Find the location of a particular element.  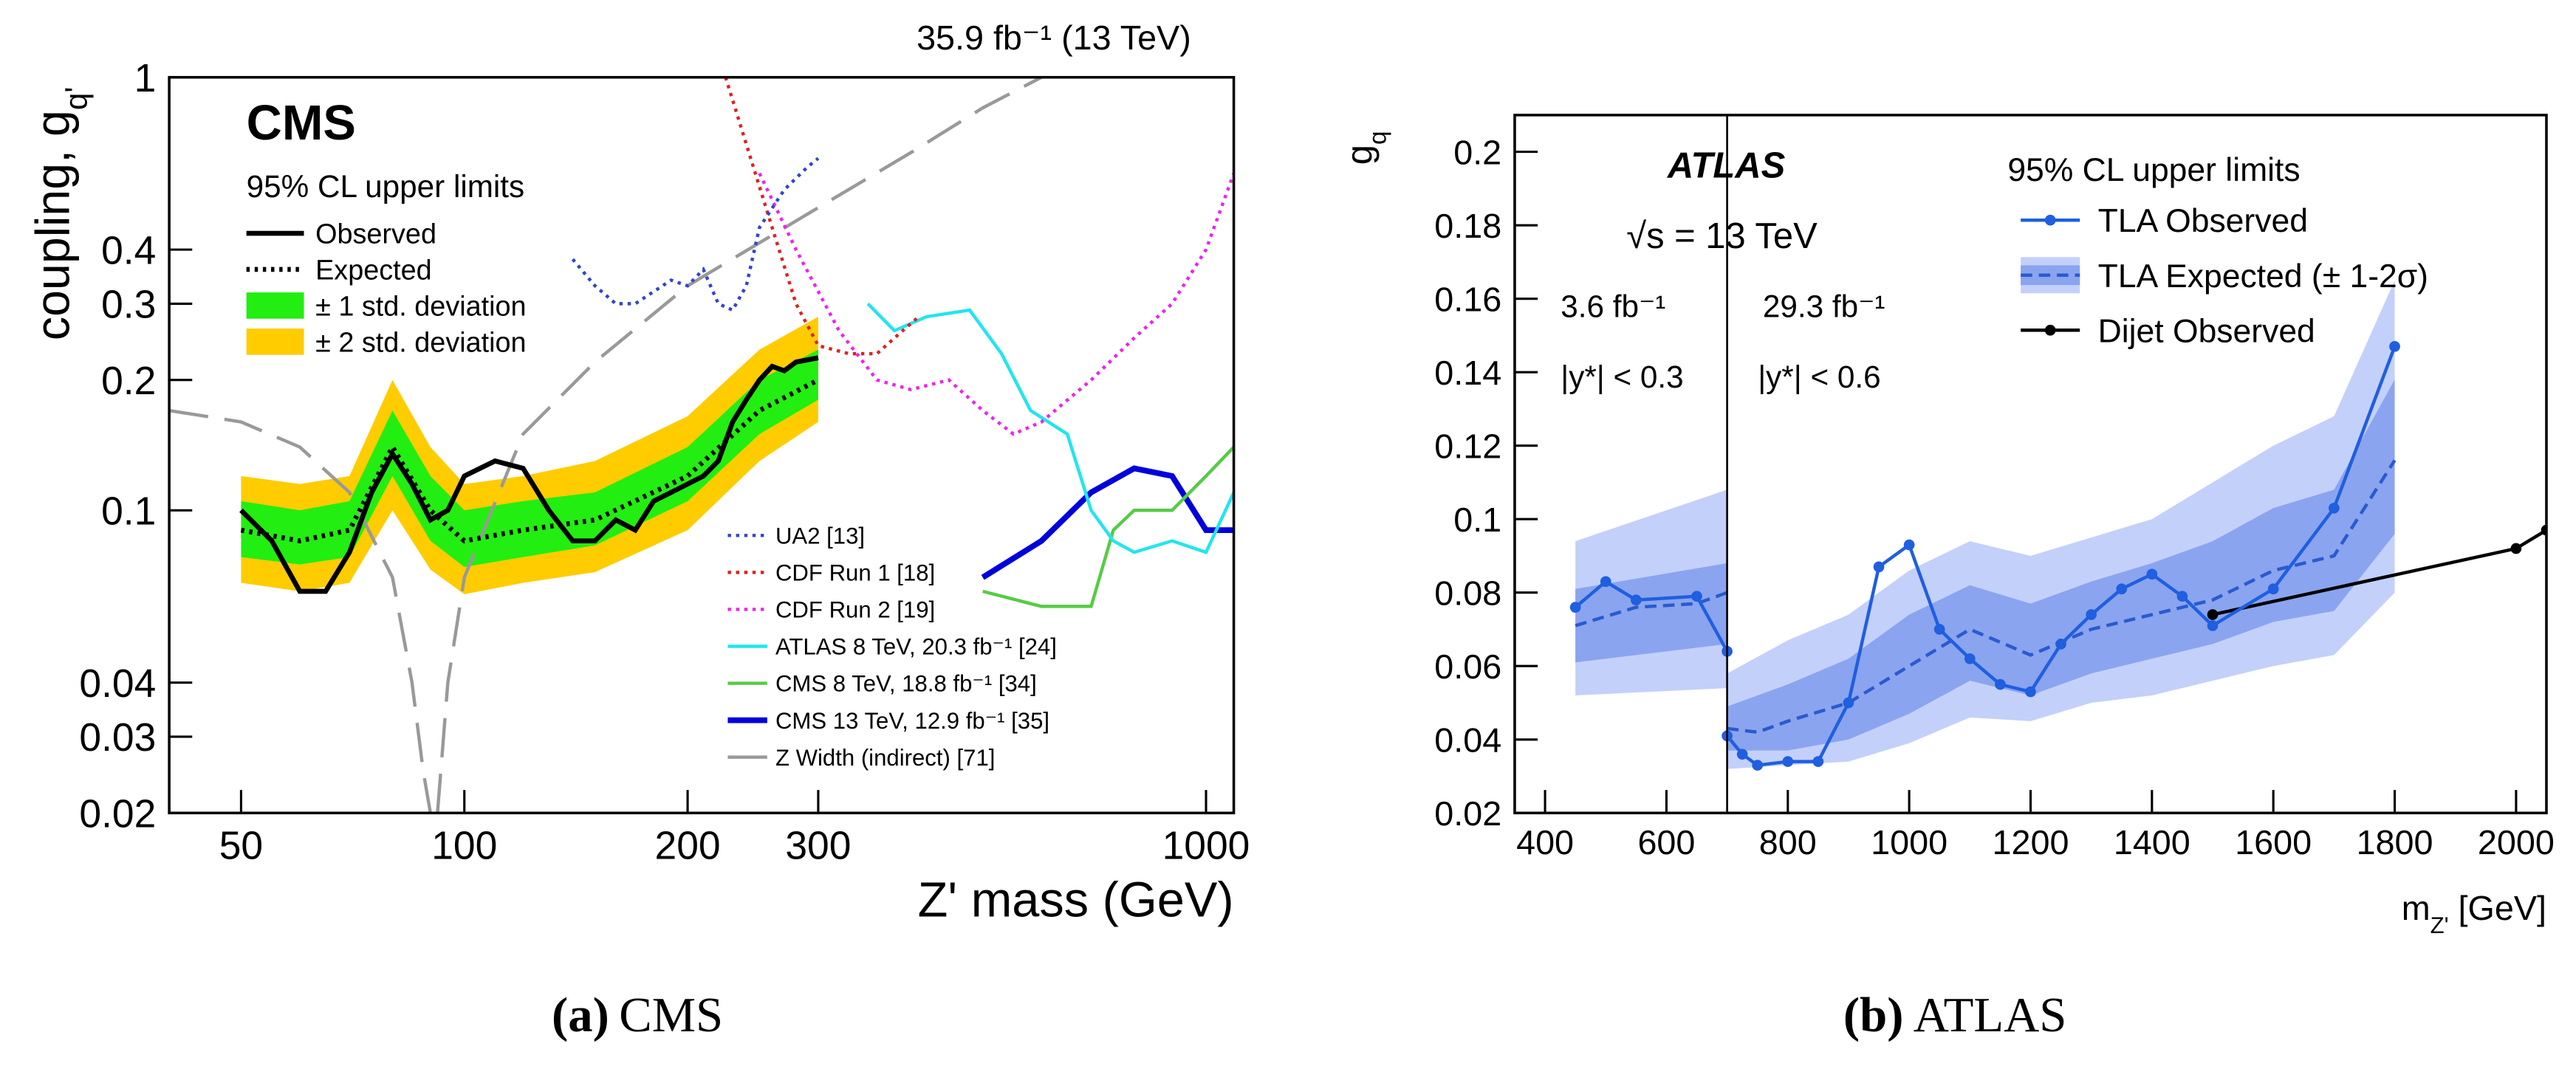

x-label-main: m is located at coordinates (2416, 908).